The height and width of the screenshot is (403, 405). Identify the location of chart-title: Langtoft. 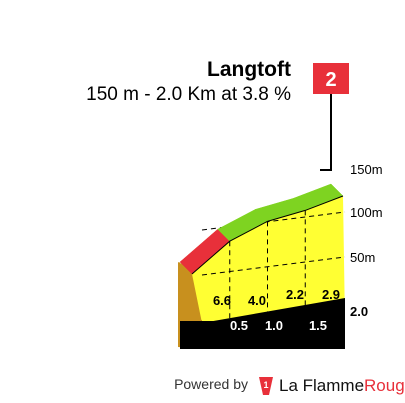
(249, 69).